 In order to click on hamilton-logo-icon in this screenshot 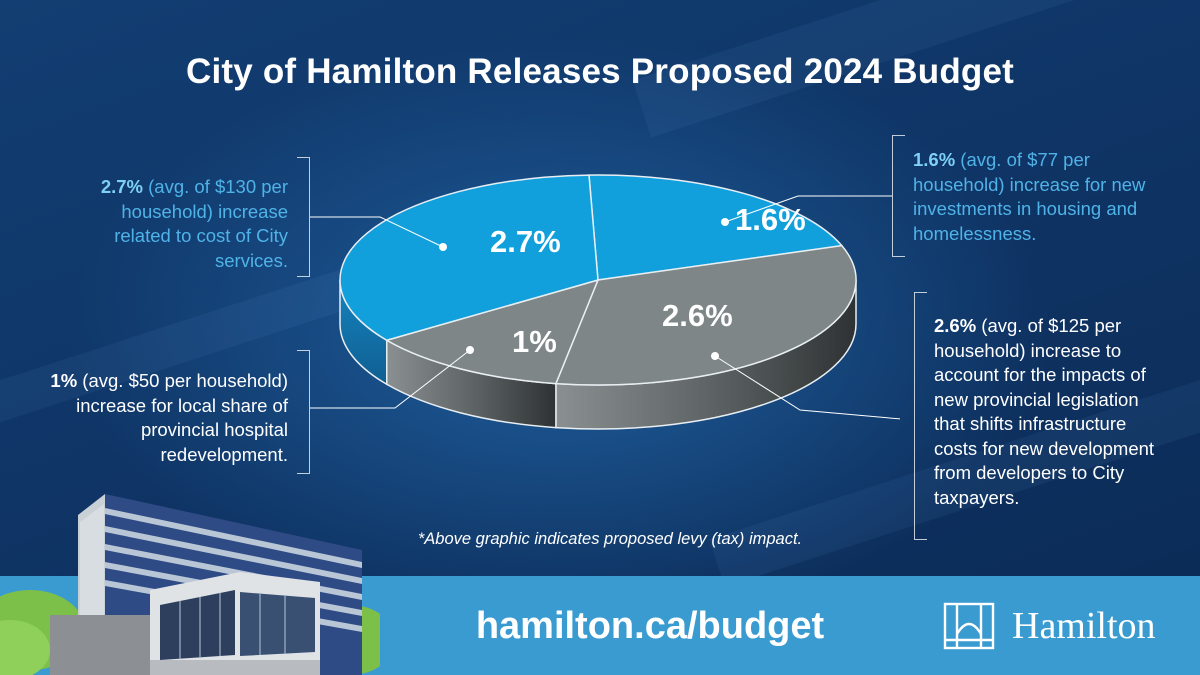, I will do `click(969, 626)`.